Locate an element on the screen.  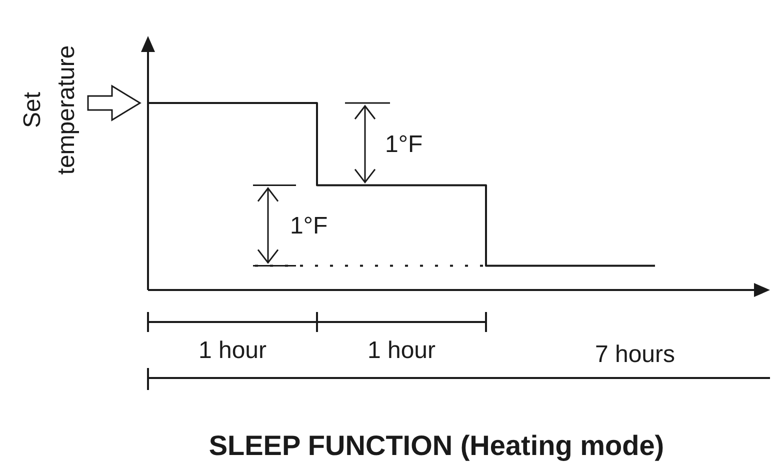
y-axis-title: Set temperature is located at coordinates (49, 110).